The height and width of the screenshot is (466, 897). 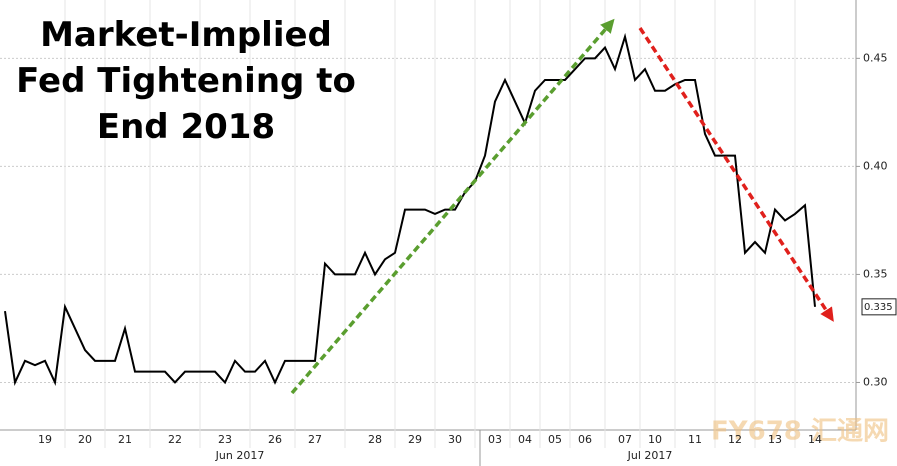 I want to click on x-tick-label: 29, so click(x=415, y=439).